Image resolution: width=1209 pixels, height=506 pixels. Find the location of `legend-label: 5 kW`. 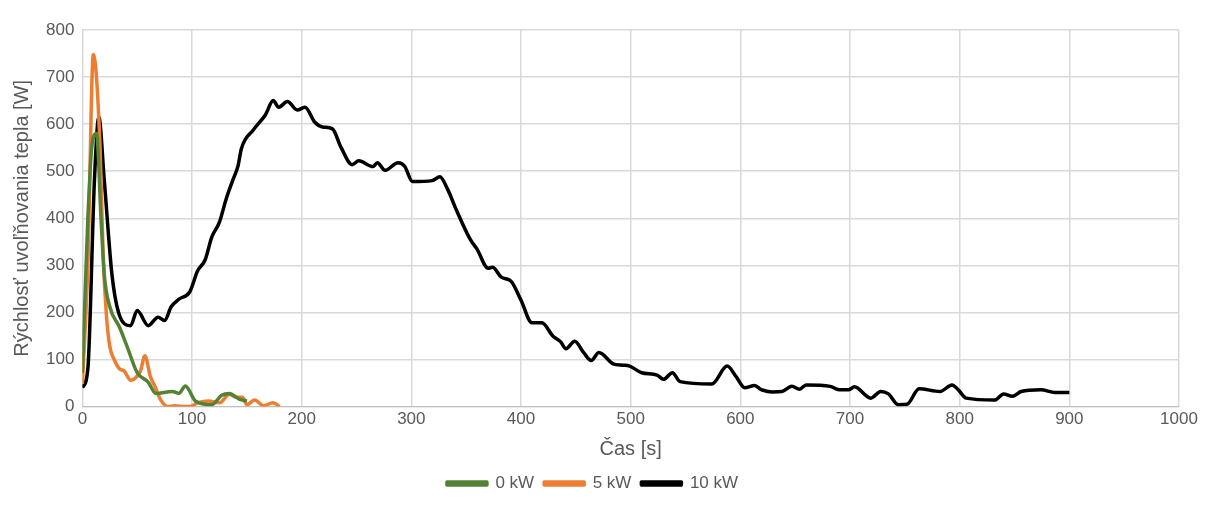

legend-label: 5 kW is located at coordinates (612, 483).